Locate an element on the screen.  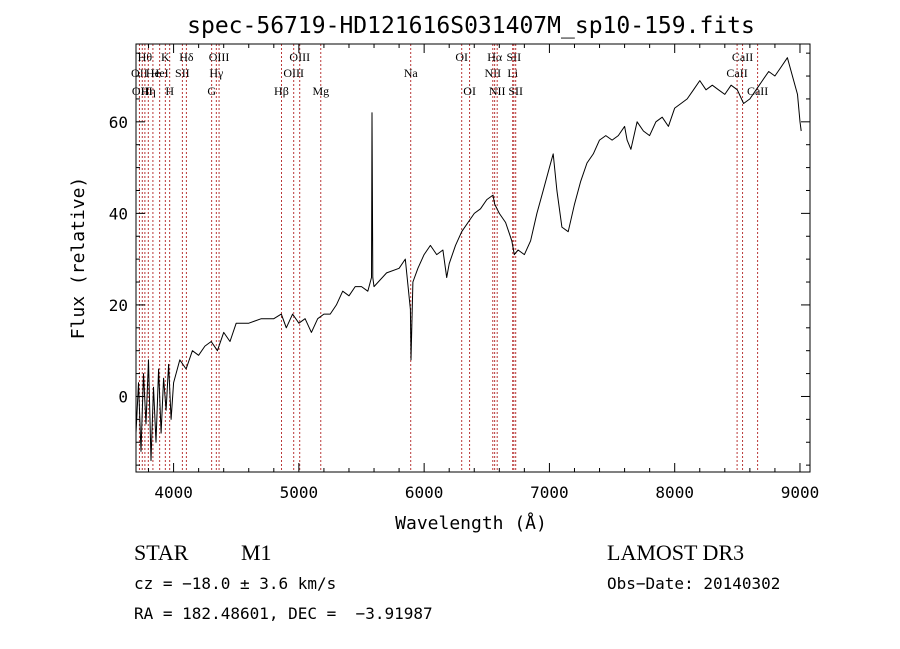
y-tick-label-2: 40 is located at coordinates (118, 213).